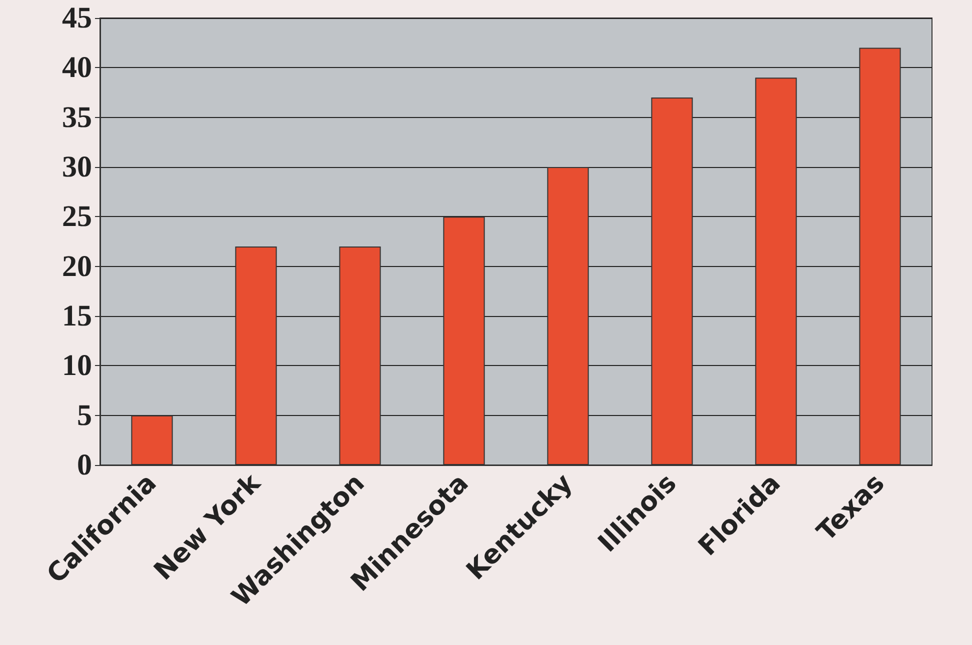 The image size is (972, 645). Describe the element at coordinates (77, 167) in the screenshot. I see `y-tick-label: 30` at that location.